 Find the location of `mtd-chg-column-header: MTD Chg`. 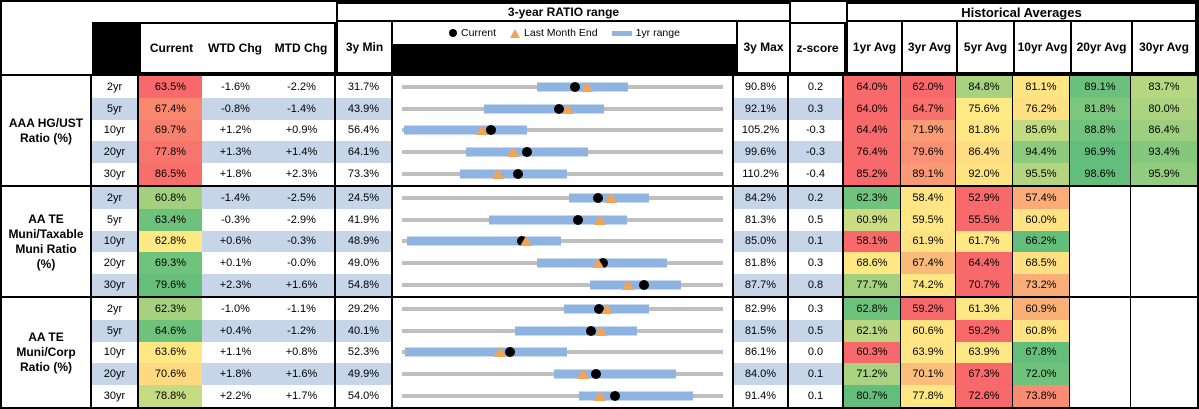

mtd-chg-column-header: MTD Chg is located at coordinates (301, 48).